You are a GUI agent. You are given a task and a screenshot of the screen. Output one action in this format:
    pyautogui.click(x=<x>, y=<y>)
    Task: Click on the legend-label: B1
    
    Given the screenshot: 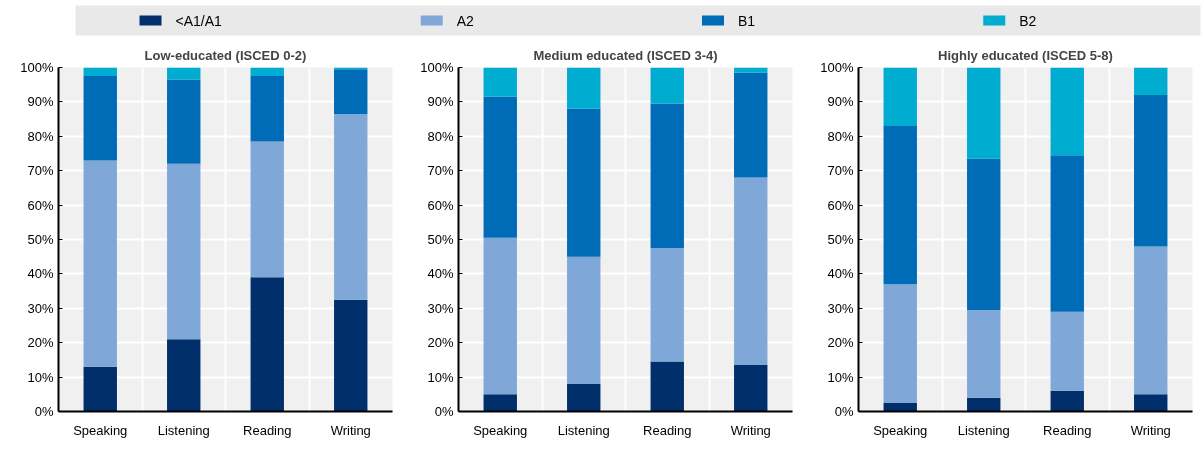 What is the action you would take?
    pyautogui.click(x=747, y=20)
    